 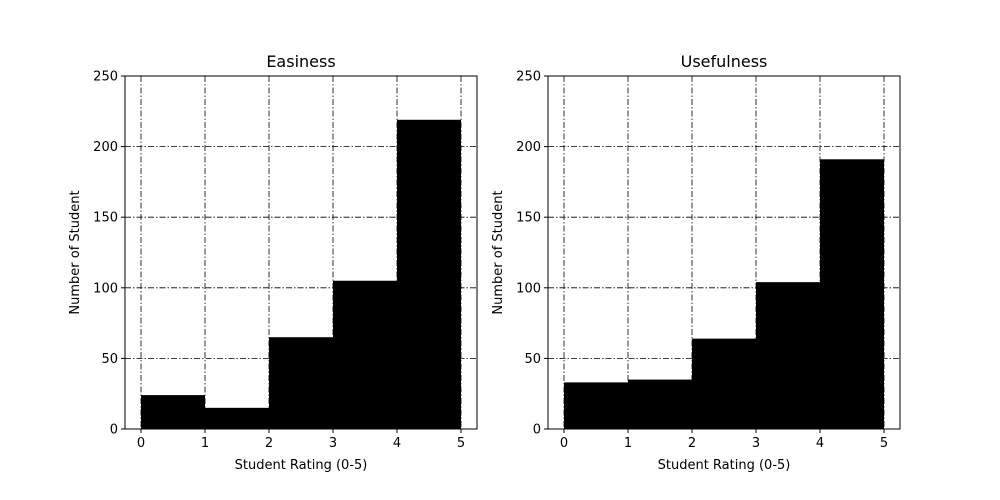 What do you see at coordinates (300, 61) in the screenshot?
I see `chart-title: Easiness` at bounding box center [300, 61].